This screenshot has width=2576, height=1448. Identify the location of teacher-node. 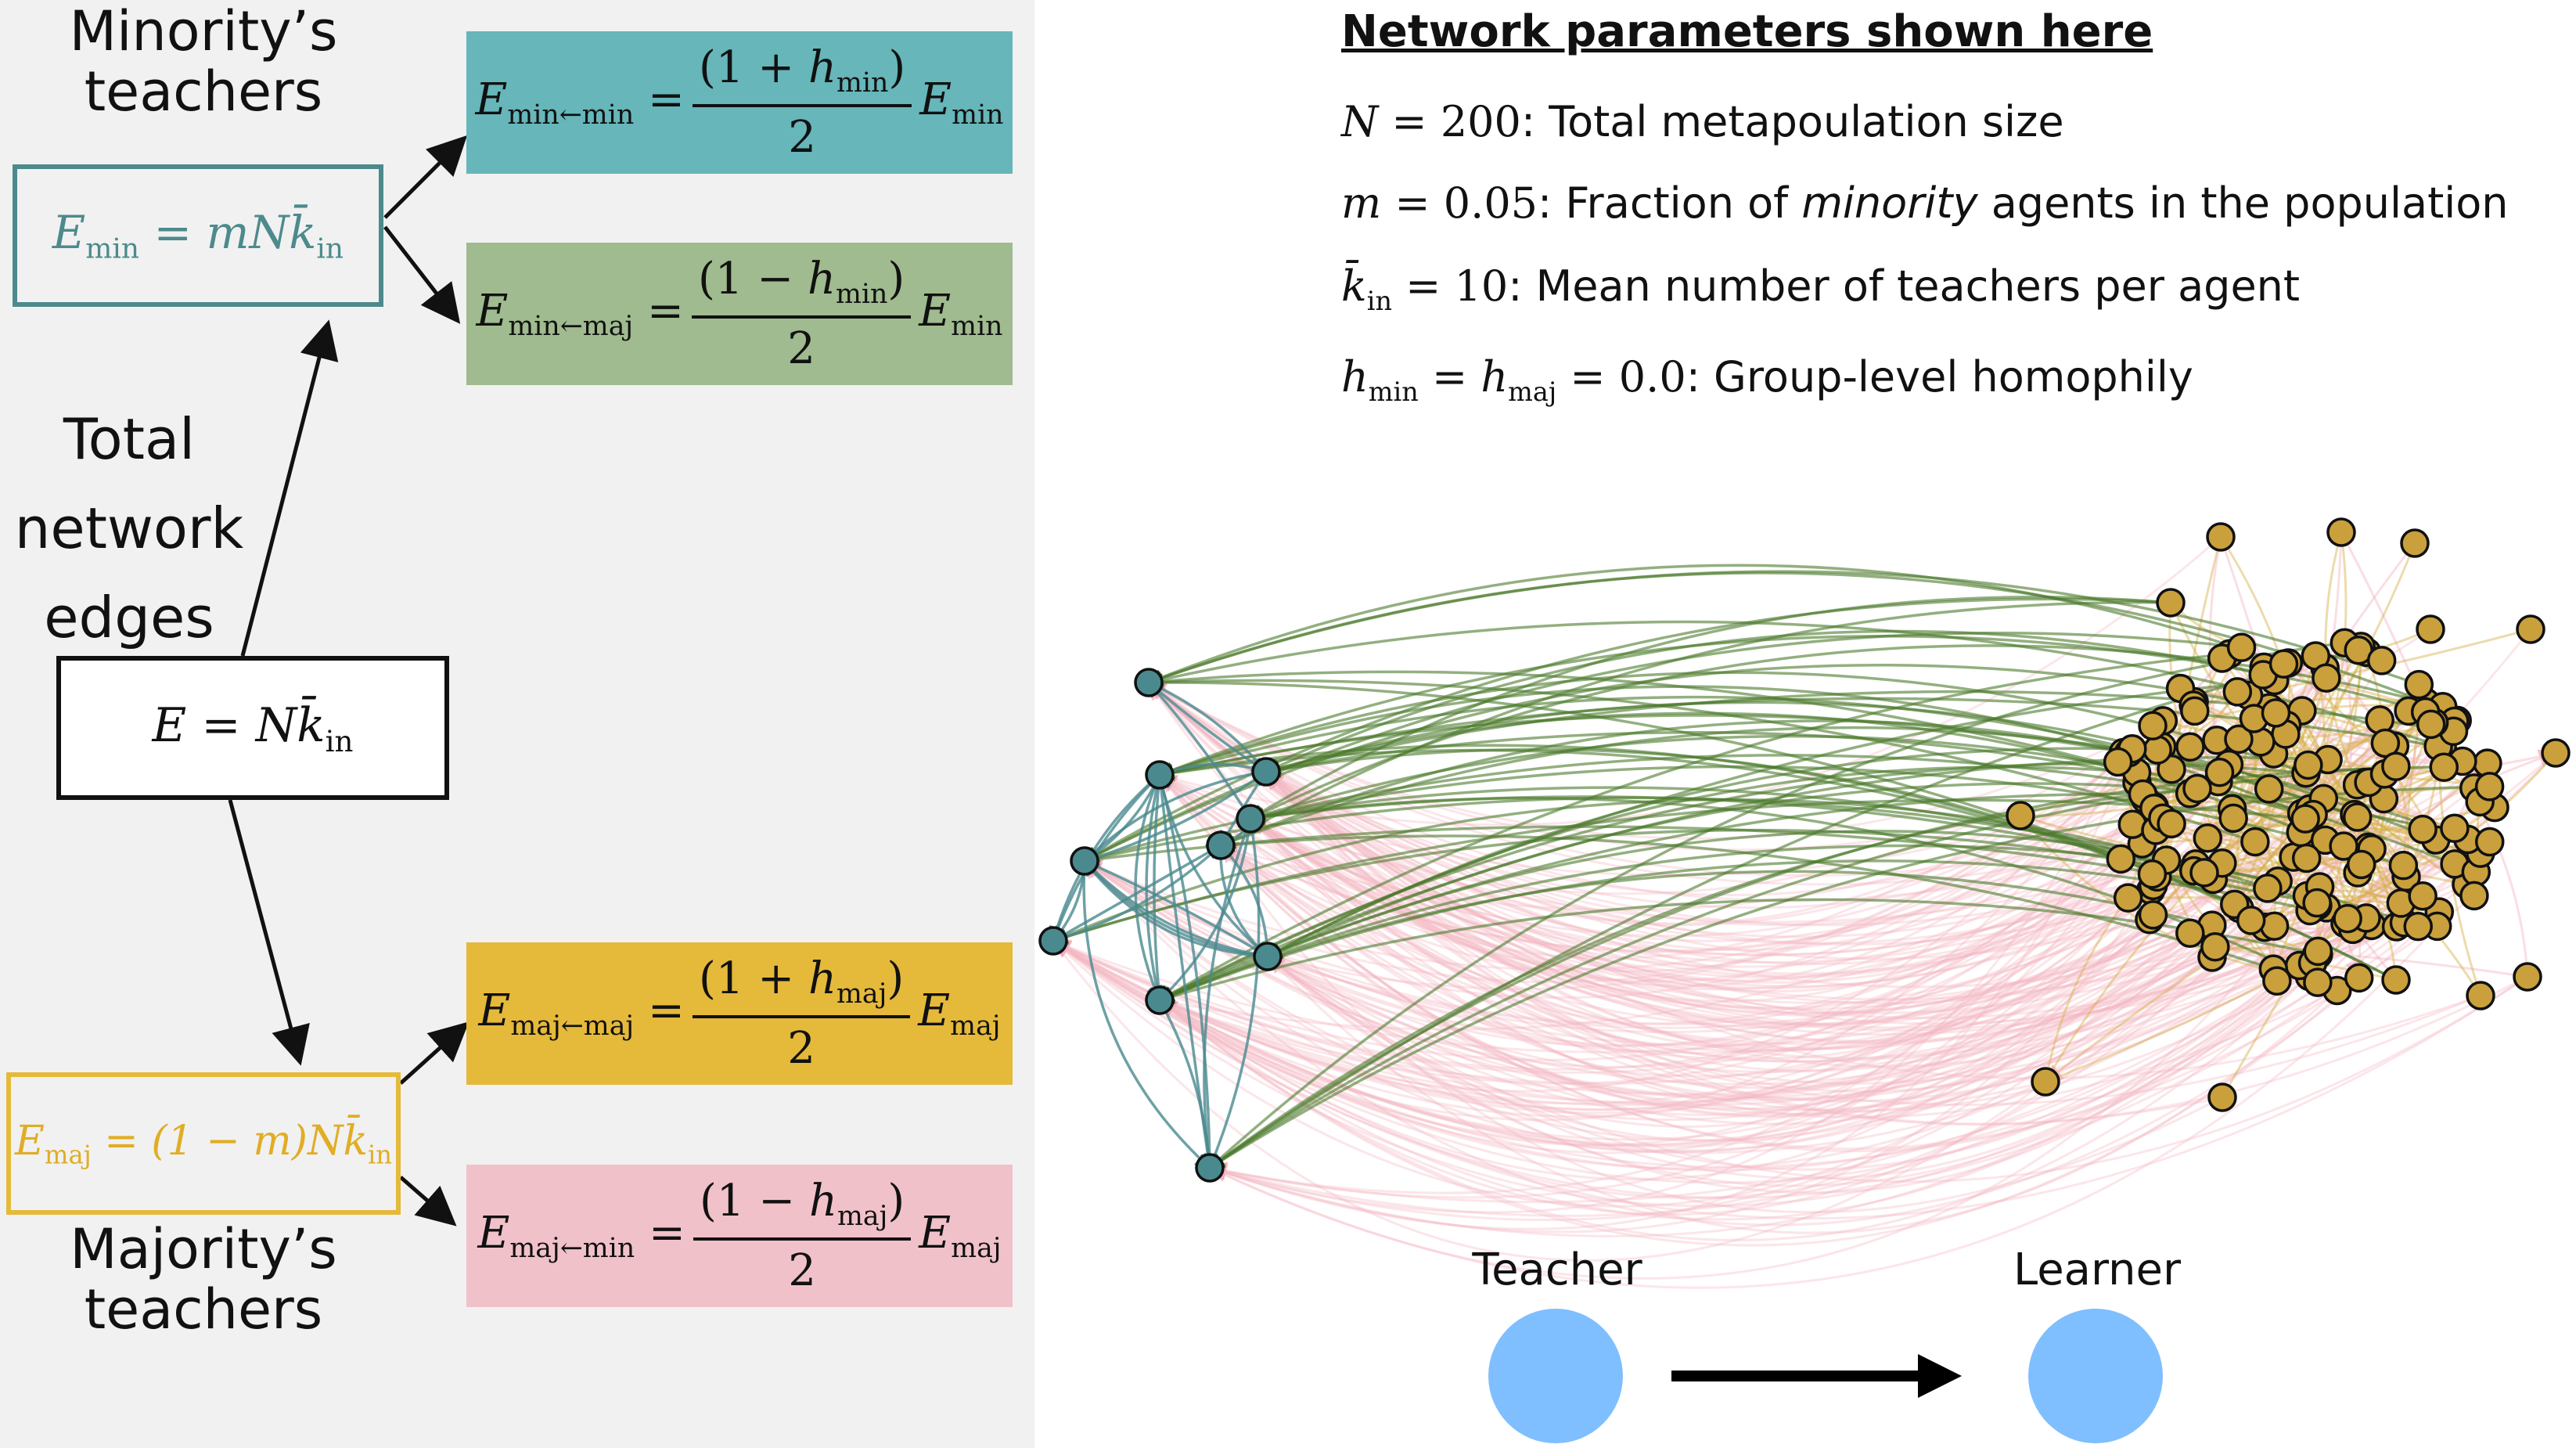
(1555, 1376).